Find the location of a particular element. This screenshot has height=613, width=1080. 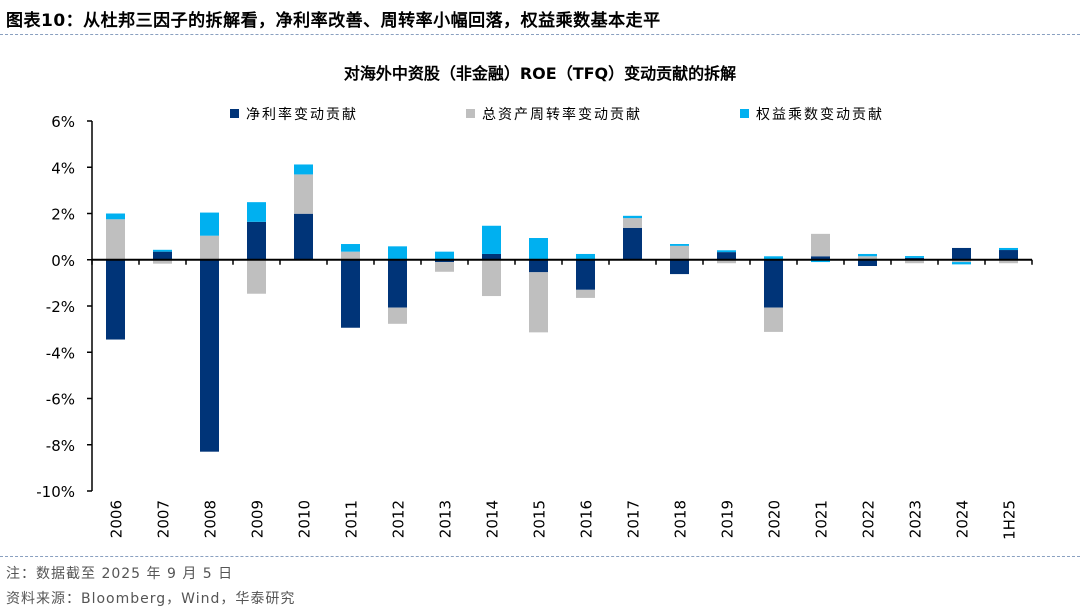

x-tick-label: 2013 is located at coordinates (446, 519).